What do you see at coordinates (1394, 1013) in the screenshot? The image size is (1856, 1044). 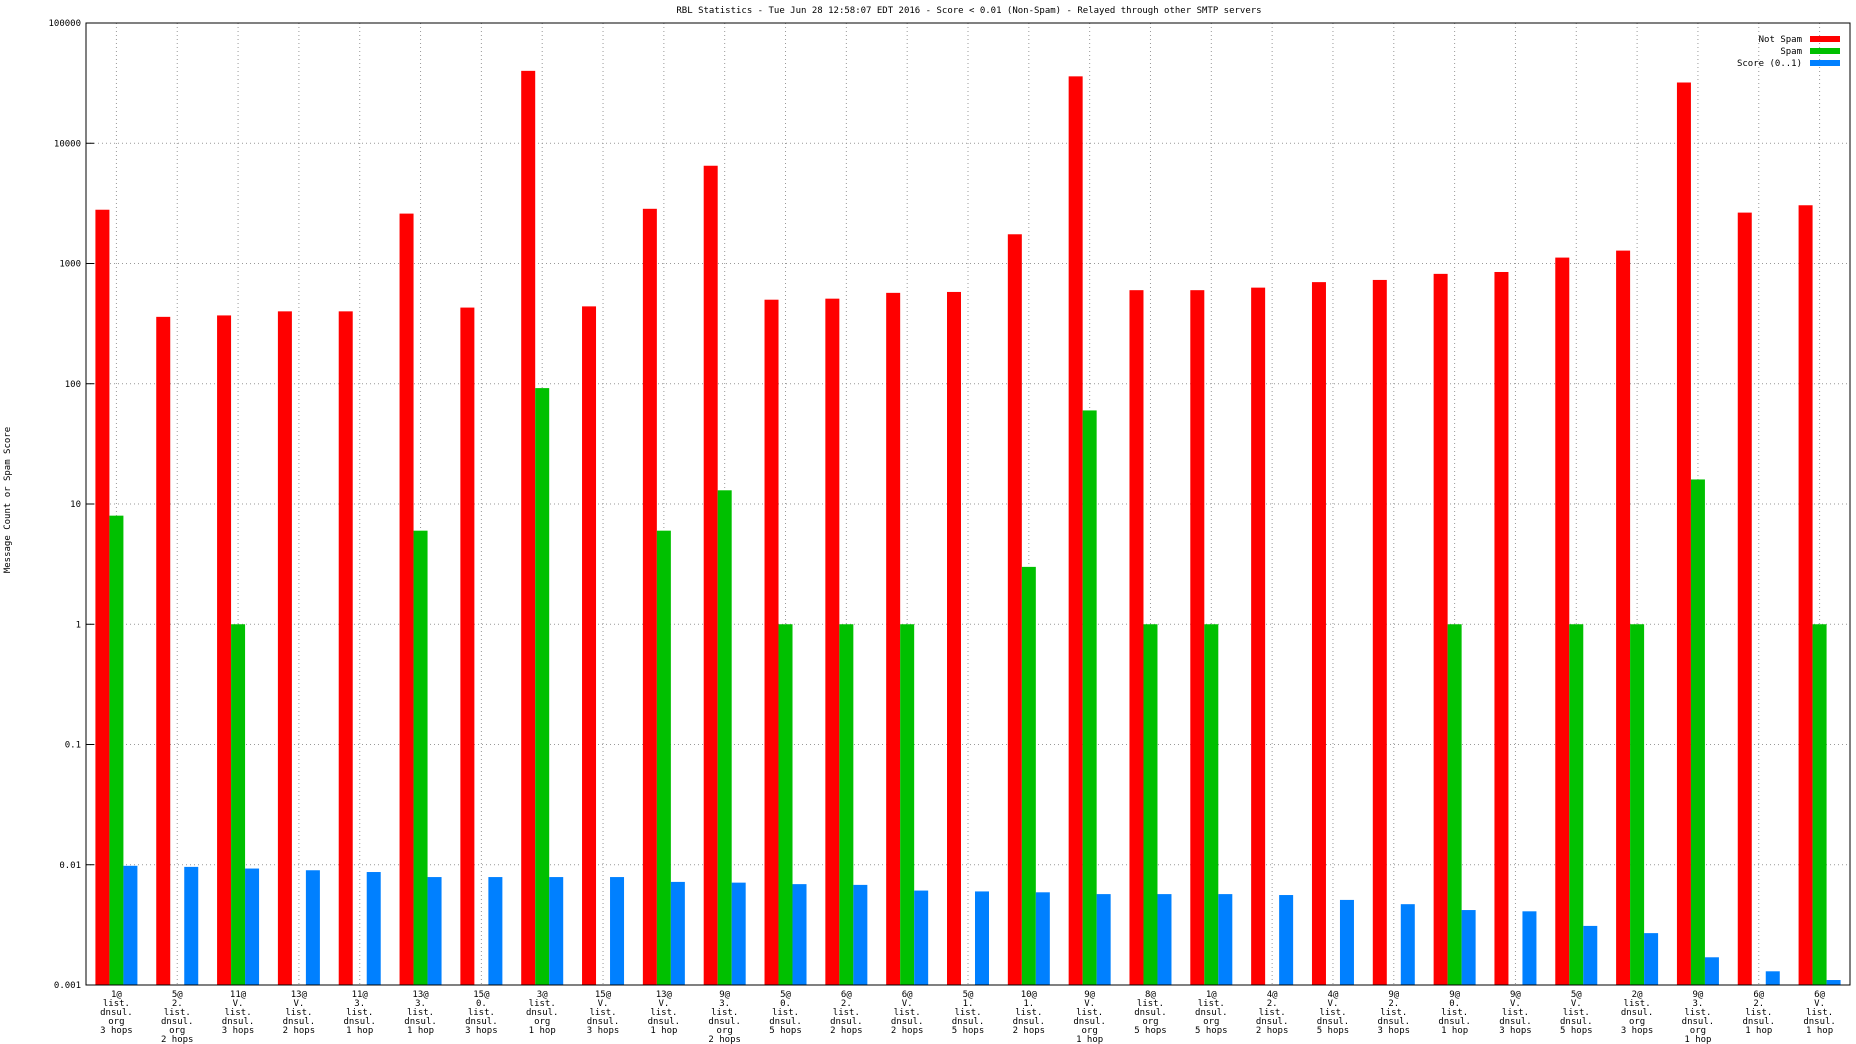 I see `x-tick-label: 9@ 2. list. dnsul. 3 hops` at bounding box center [1394, 1013].